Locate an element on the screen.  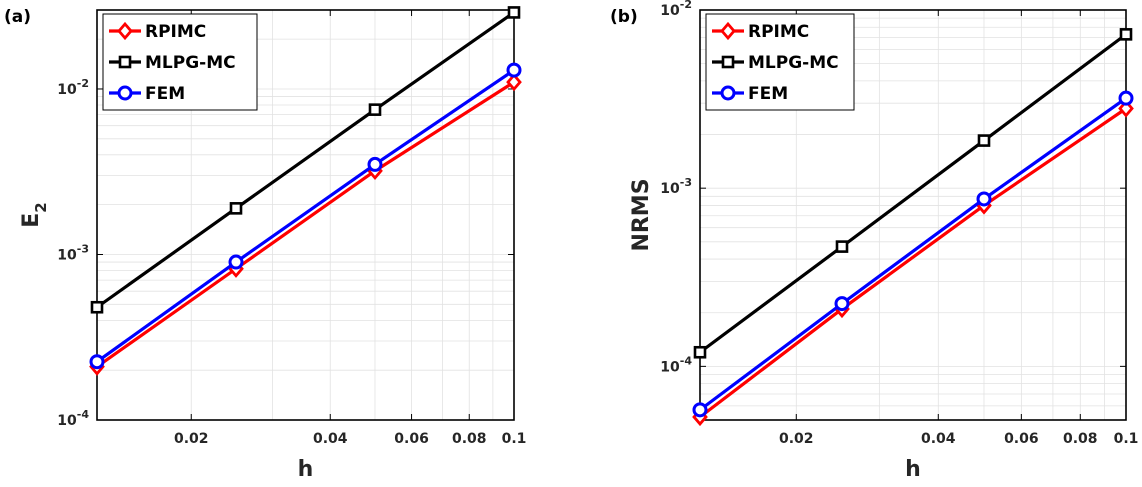
panel-label: (b) is located at coordinates (624, 17).